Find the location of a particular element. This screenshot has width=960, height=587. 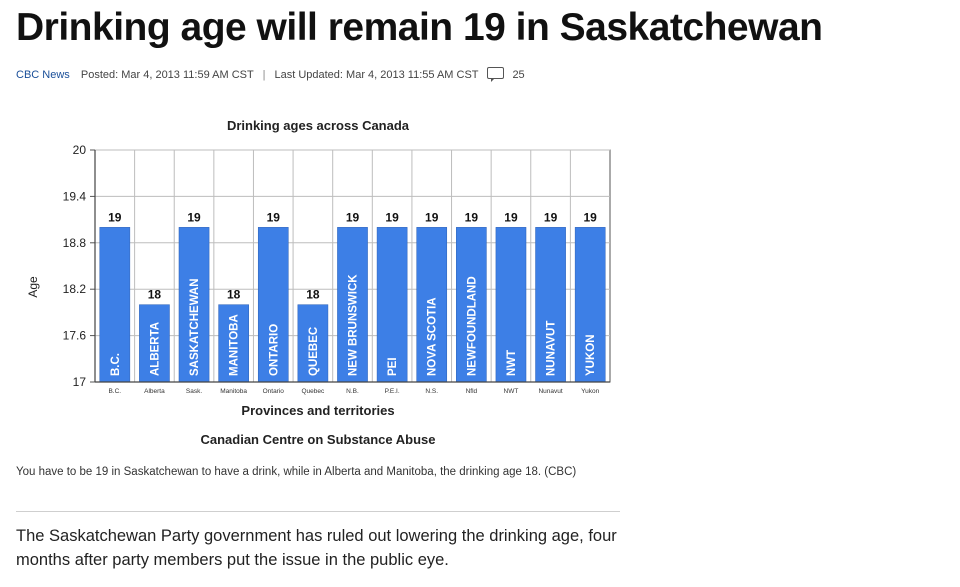

x-tick-label: N.B. is located at coordinates (352, 391).